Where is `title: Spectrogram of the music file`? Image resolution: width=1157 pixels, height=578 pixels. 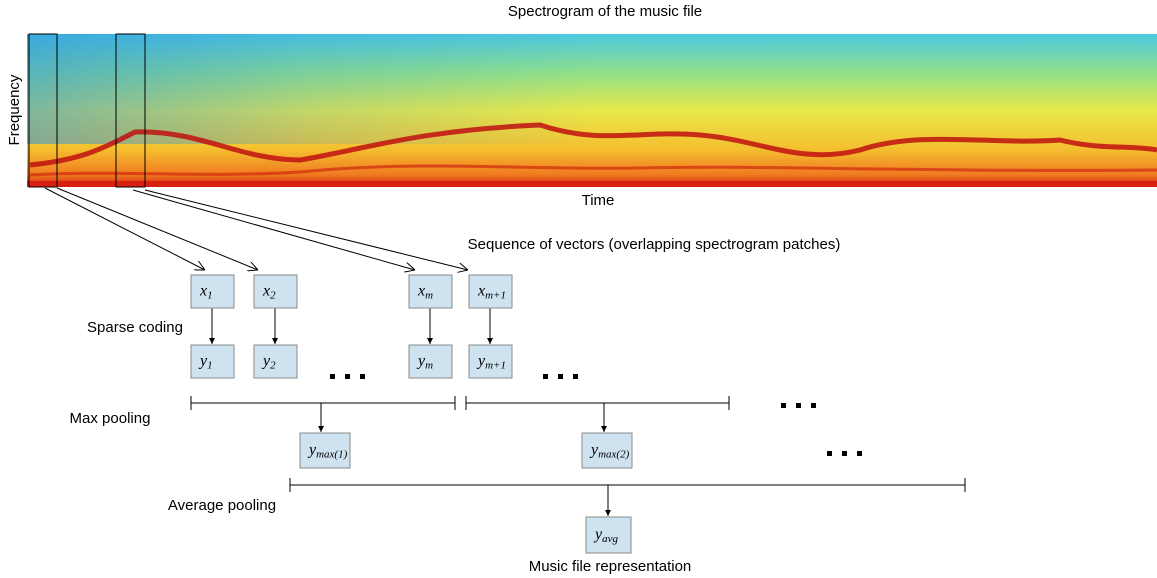 title: Spectrogram of the music file is located at coordinates (605, 11).